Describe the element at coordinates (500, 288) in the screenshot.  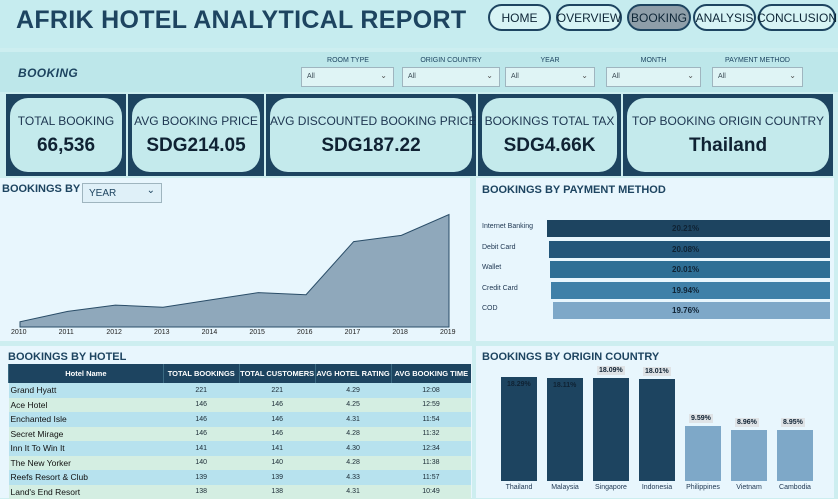
I see `category-label: Credit Card` at that location.